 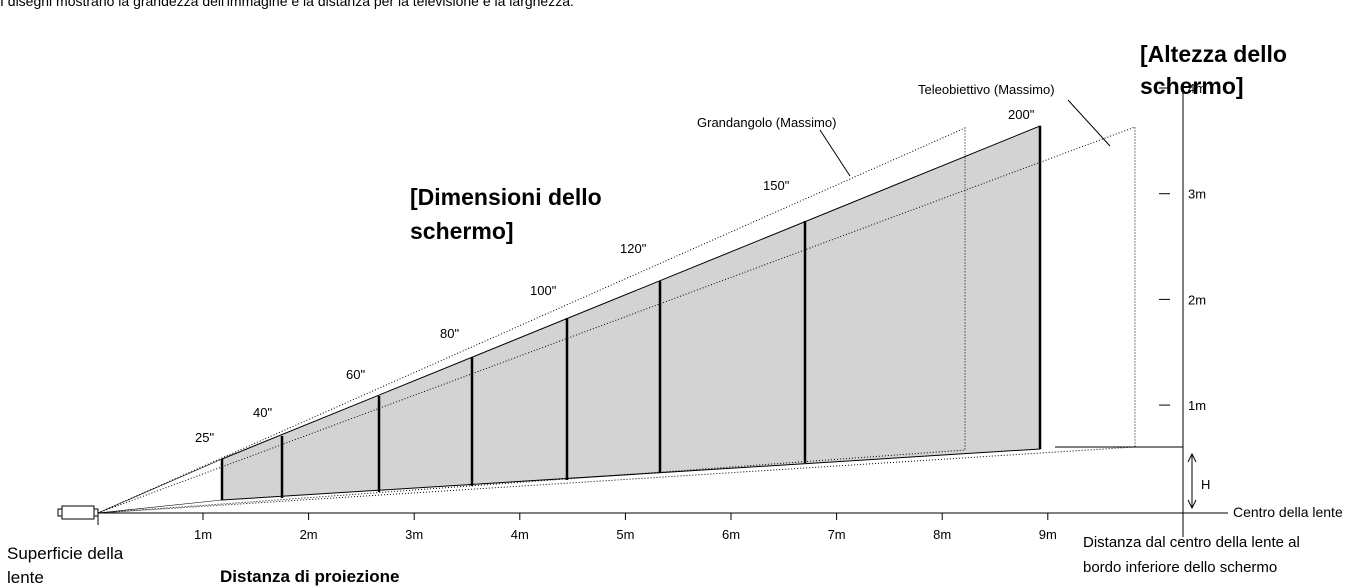 I want to click on height-tick-label: 2m, so click(x=1197, y=299).